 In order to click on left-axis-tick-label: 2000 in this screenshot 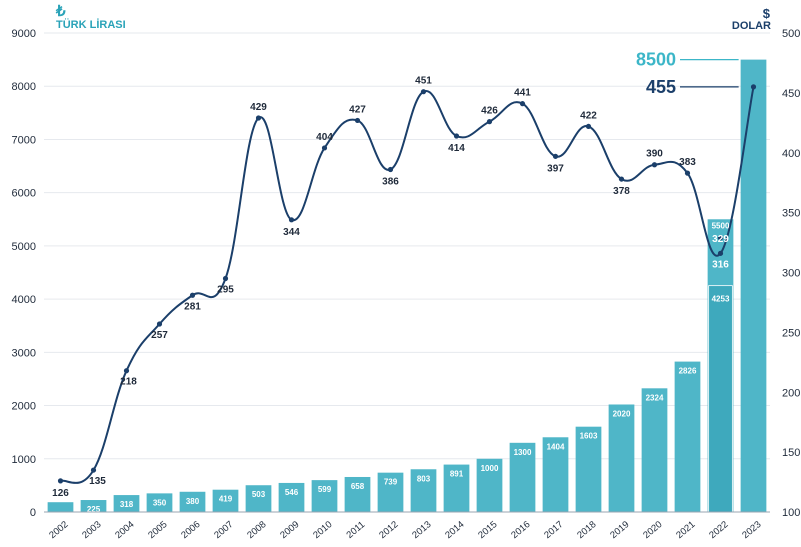, I will do `click(24, 407)`.